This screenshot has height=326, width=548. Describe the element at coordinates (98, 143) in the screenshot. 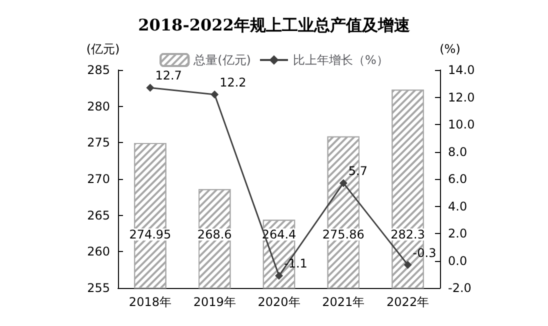

I see `y-tick-label: 275` at that location.